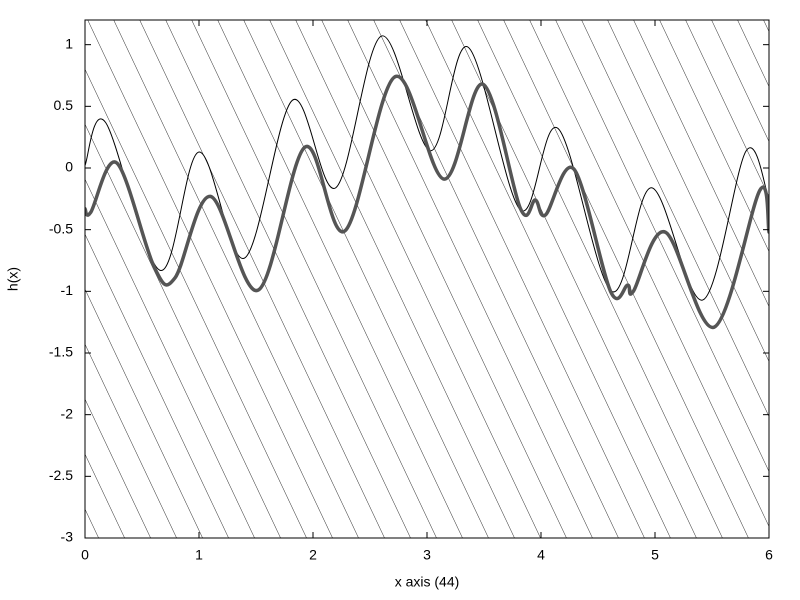 This screenshot has width=800, height=600. I want to click on y-tick-label: -2.5, so click(61, 475).